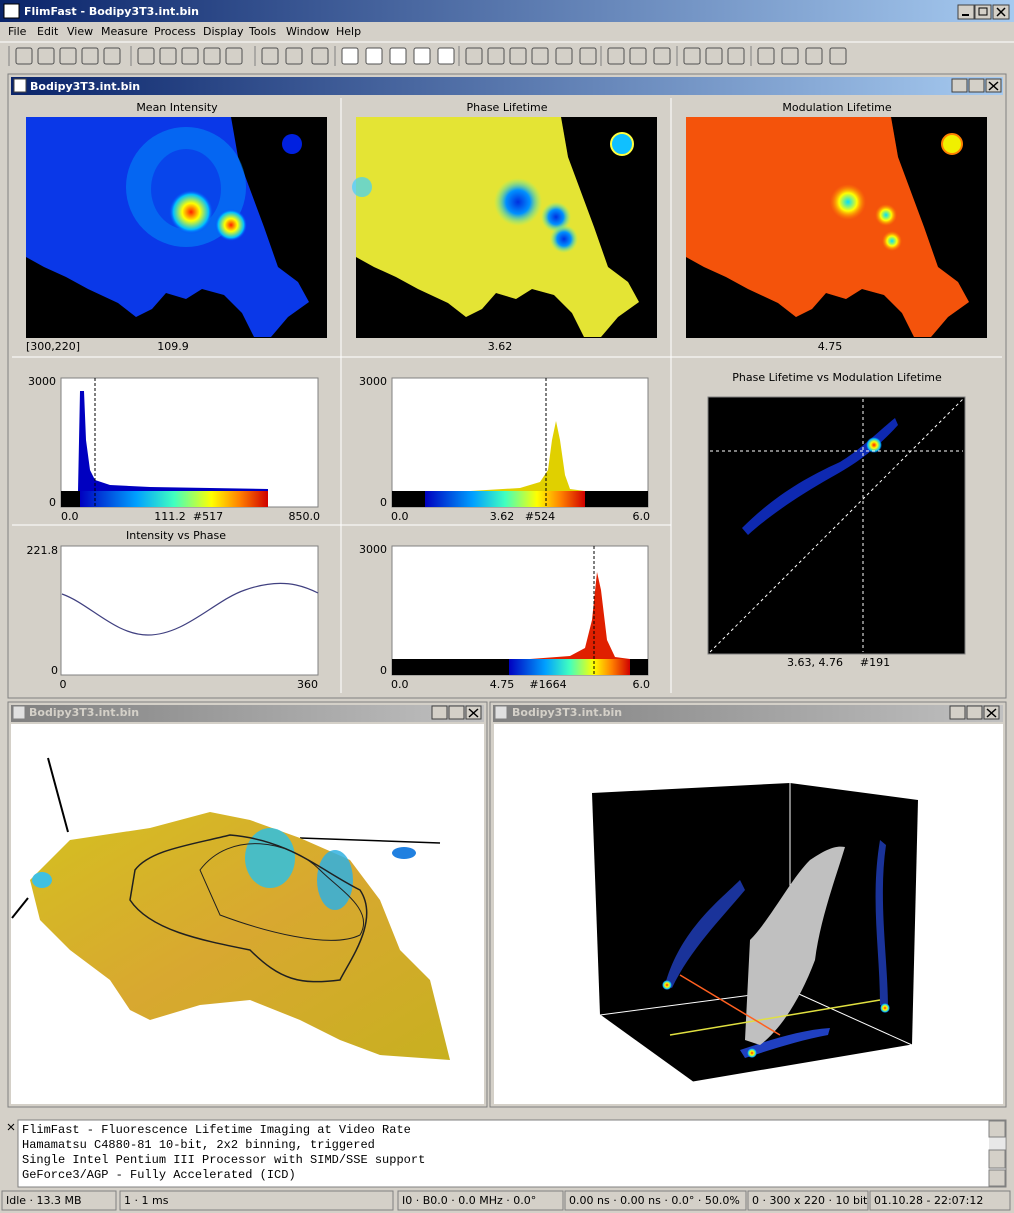  I want to click on image-title: Phase Lifetime, so click(506, 107).